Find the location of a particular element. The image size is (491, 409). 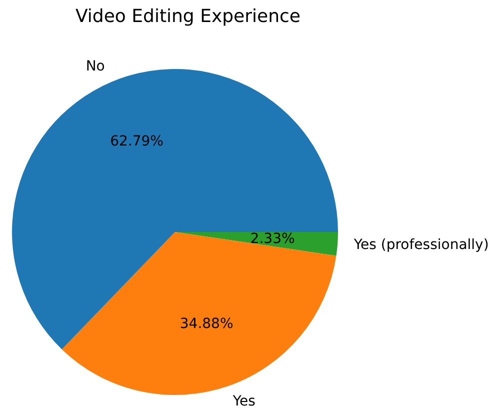

slice-label: Yes (professionally) is located at coordinates (420, 244).